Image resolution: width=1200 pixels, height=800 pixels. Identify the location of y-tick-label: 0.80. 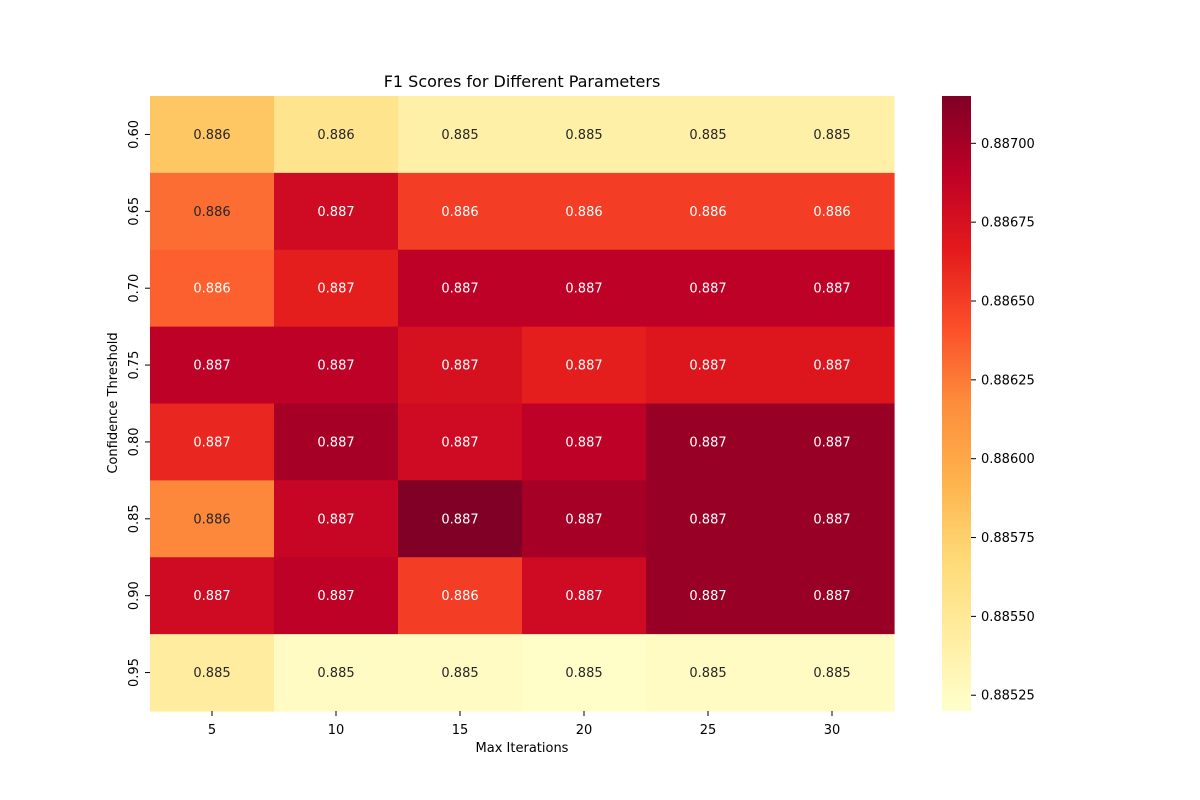
(134, 441).